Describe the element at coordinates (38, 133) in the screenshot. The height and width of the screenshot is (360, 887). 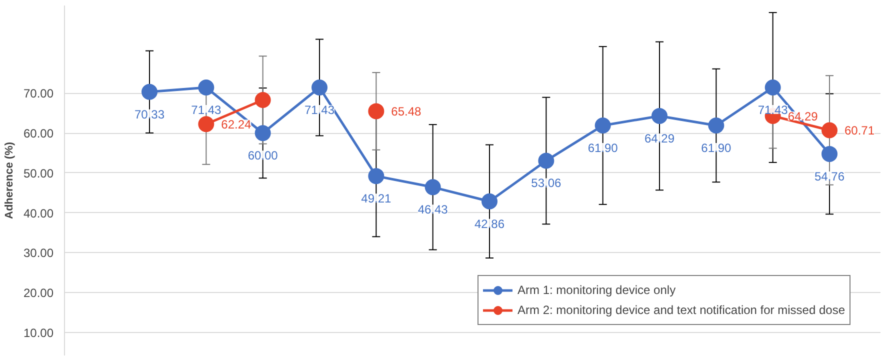
I see `y-tick-label: 60.00` at that location.